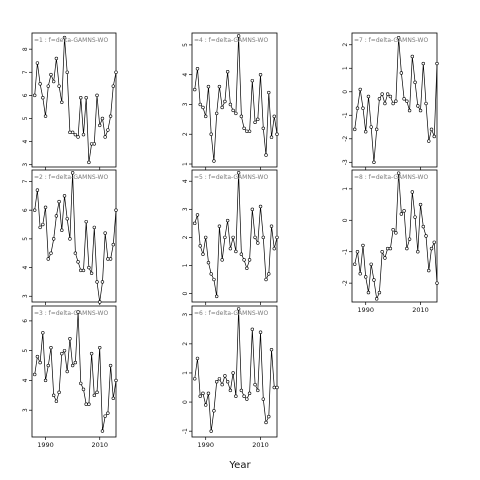 The width and height of the screenshot is (480, 480). I want to click on panel-5-title: =5 : f=delta-GAMNS-WO, so click(231, 177).